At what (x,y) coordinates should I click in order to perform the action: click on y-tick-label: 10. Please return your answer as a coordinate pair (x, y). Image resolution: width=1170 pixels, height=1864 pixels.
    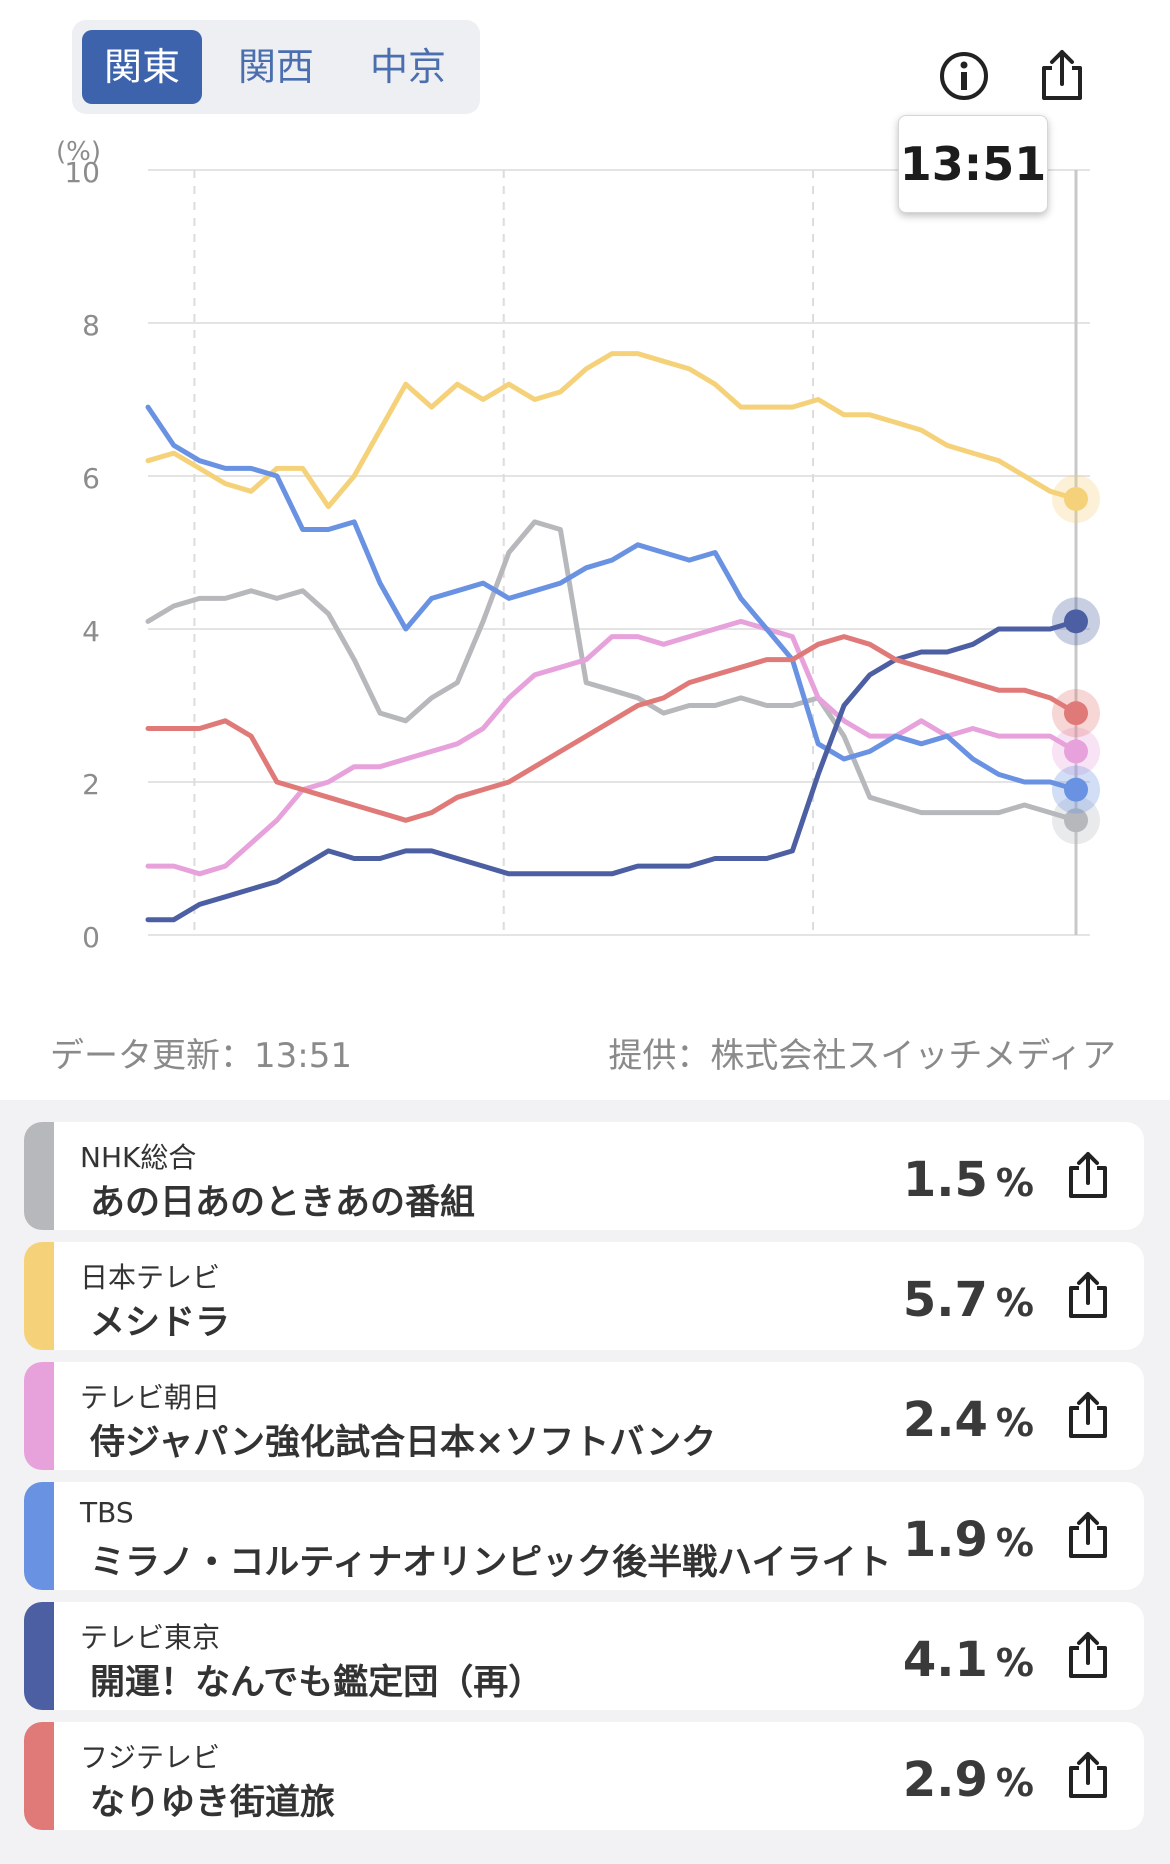
    Looking at the image, I should click on (82, 172).